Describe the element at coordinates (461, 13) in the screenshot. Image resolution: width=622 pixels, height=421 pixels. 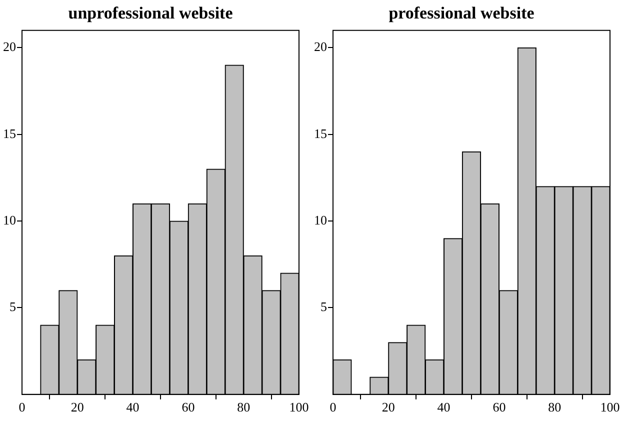
I see `chart-title: professional website` at that location.